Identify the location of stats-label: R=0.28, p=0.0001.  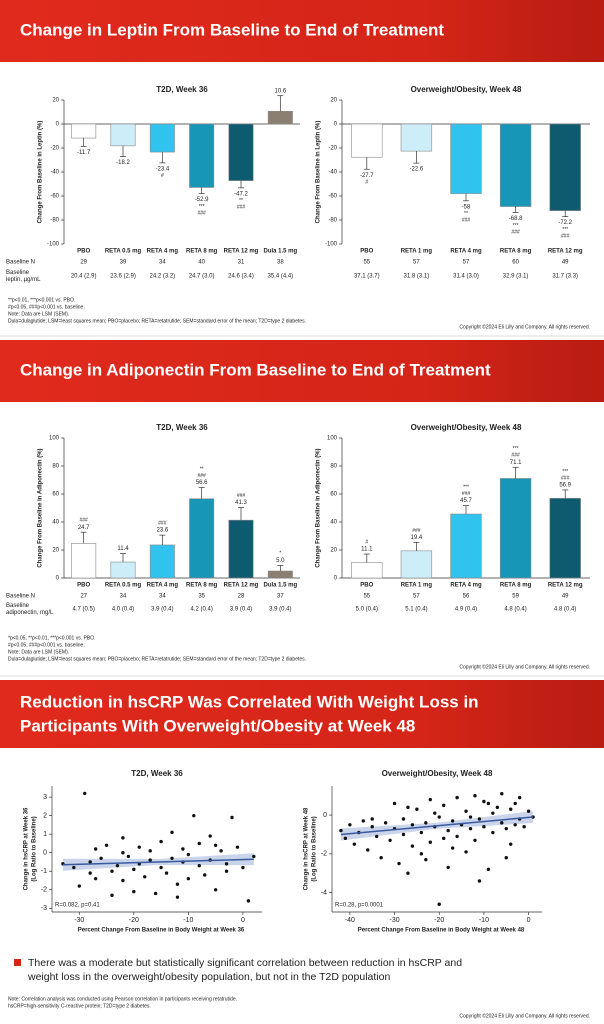
(359, 906).